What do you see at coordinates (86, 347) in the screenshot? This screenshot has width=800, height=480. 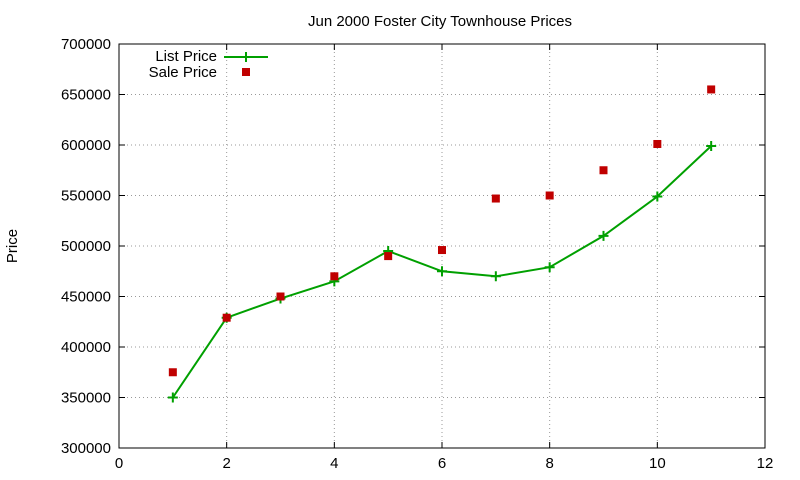 I see `y-tick-label: 400000` at bounding box center [86, 347].